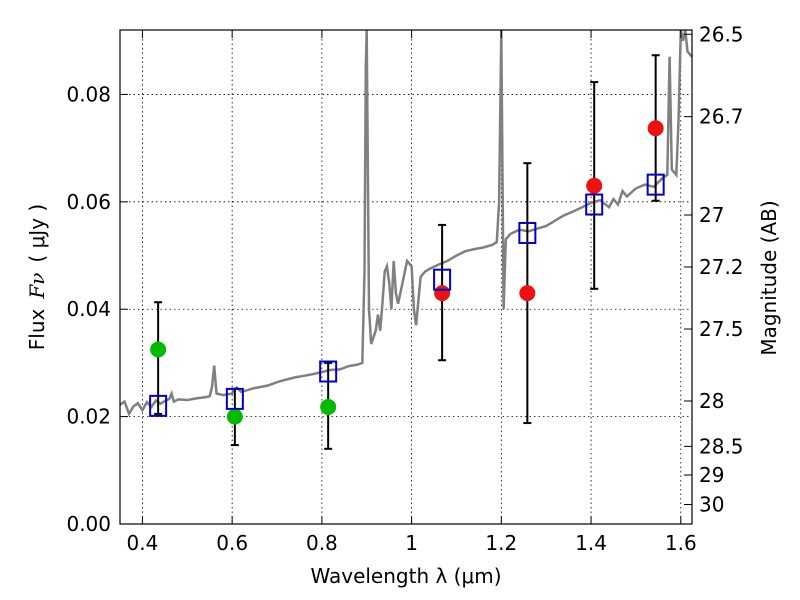 This screenshot has height=600, width=800. I want to click on x-tick-label: 1, so click(411, 543).